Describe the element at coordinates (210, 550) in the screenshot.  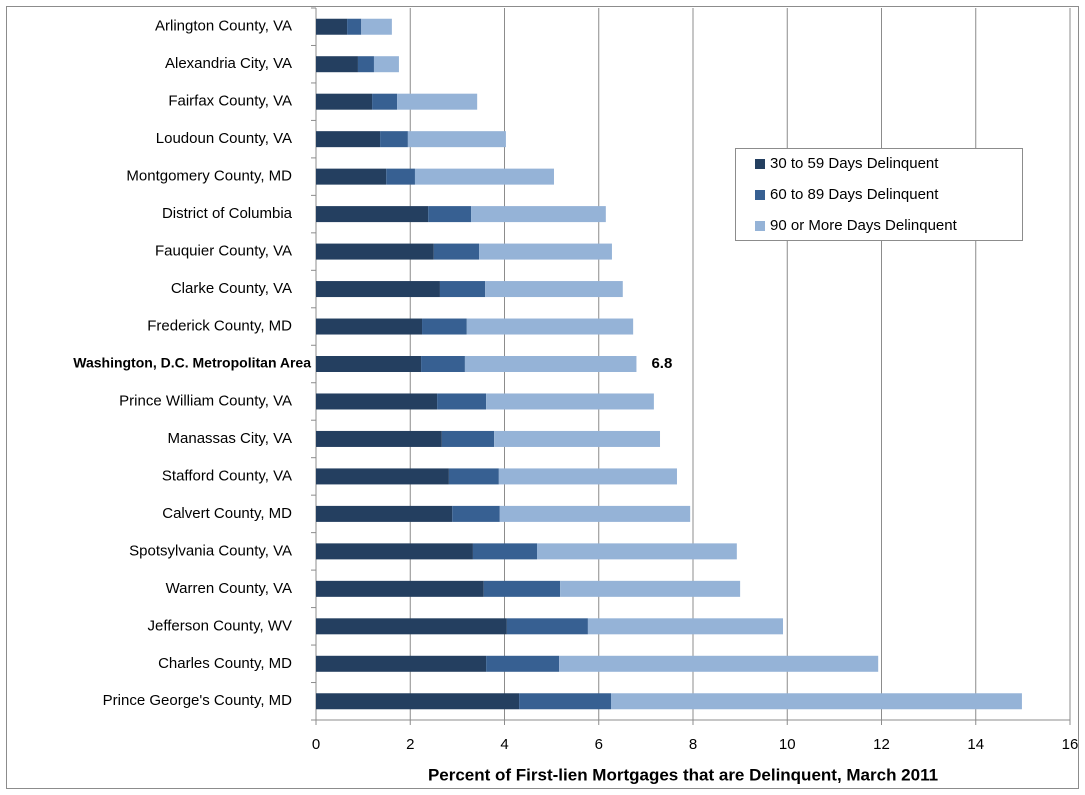
I see `y-tick-label: Spotsylvania County, VA` at that location.